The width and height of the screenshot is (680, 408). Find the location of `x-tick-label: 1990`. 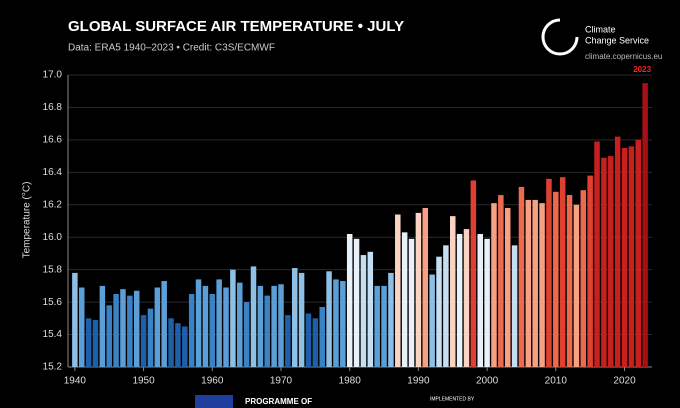

x-tick-label: 1990 is located at coordinates (418, 381).